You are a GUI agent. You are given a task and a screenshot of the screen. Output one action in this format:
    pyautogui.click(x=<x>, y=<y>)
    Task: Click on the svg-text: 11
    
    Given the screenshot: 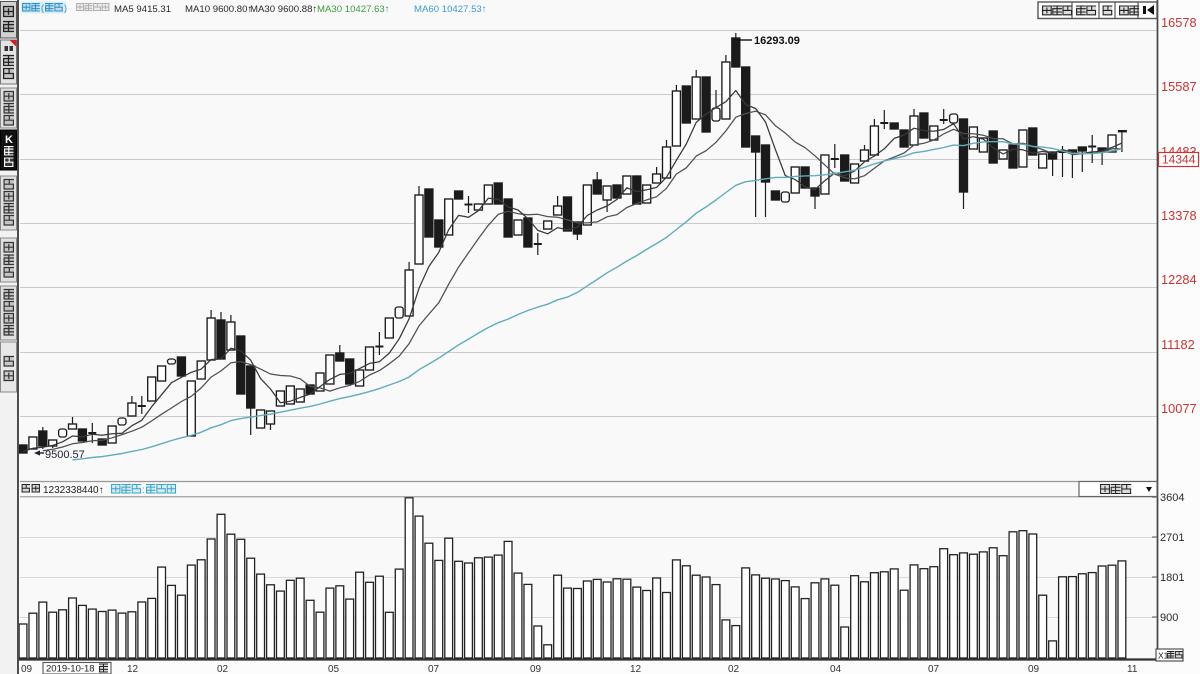 What is the action you would take?
    pyautogui.click(x=1132, y=669)
    